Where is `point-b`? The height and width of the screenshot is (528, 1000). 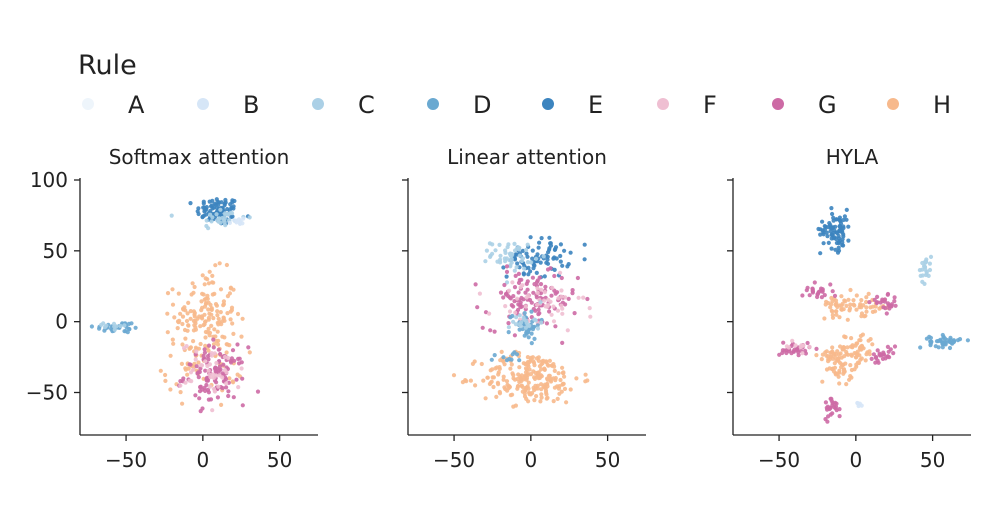 point-b is located at coordinates (861, 405).